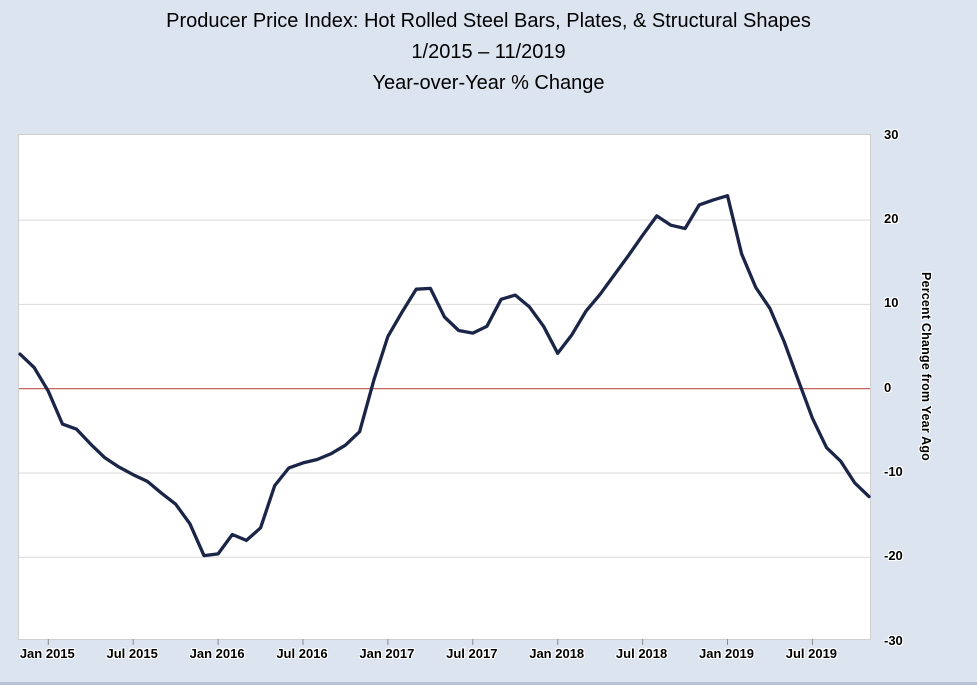 Image resolution: width=977 pixels, height=685 pixels. I want to click on y-tick-label: 30, so click(891, 134).